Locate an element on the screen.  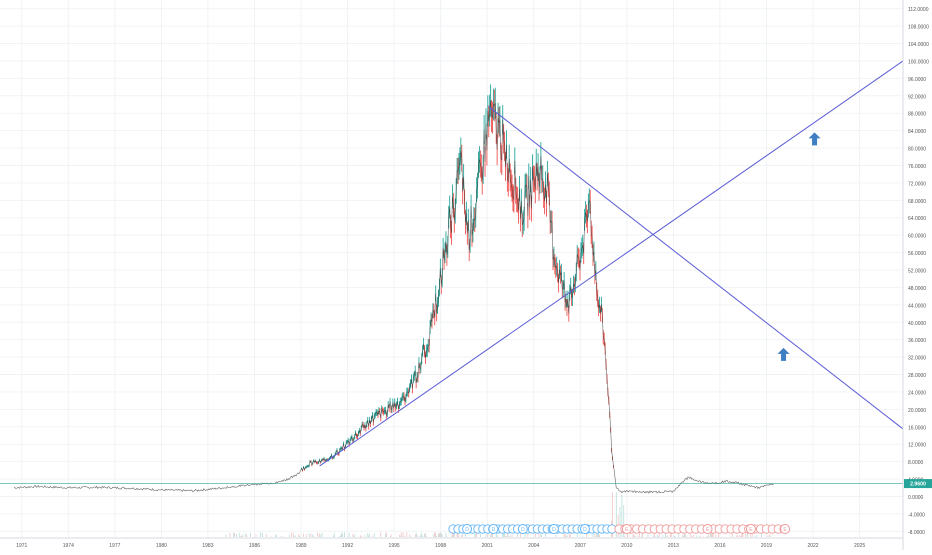
x-tick-label: 1980 is located at coordinates (161, 546).